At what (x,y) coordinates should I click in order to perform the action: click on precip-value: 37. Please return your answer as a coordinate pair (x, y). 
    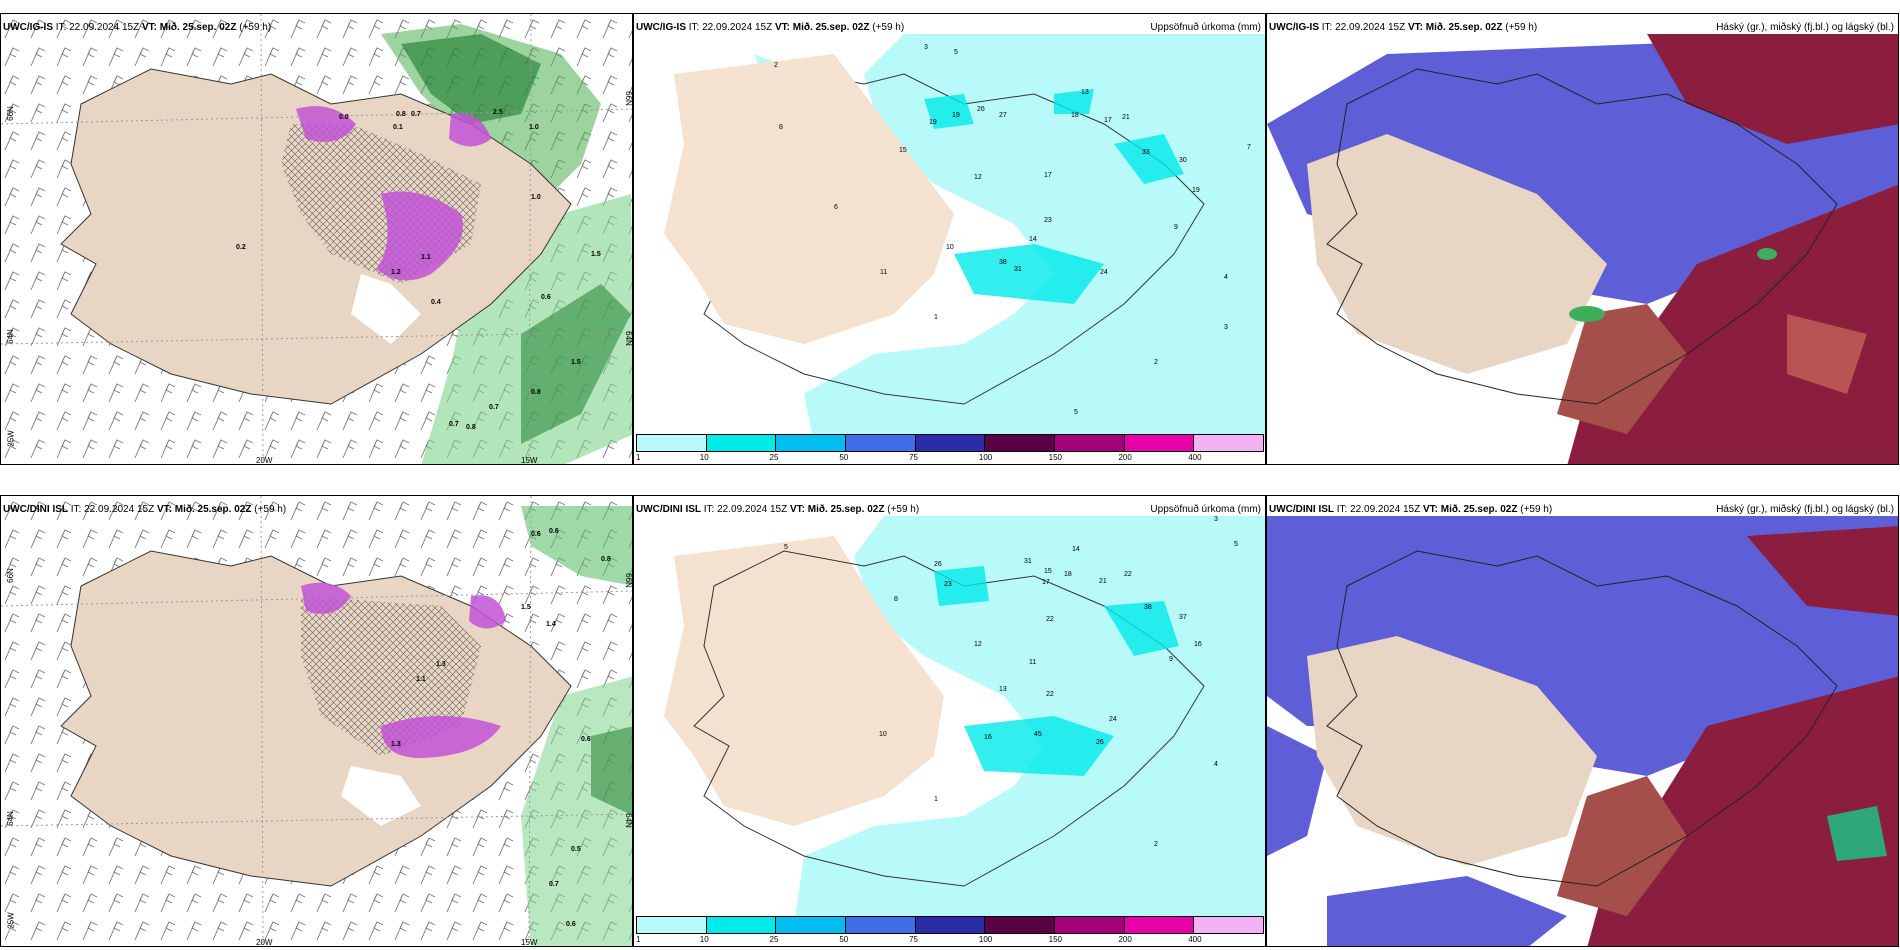
    Looking at the image, I should click on (1183, 617).